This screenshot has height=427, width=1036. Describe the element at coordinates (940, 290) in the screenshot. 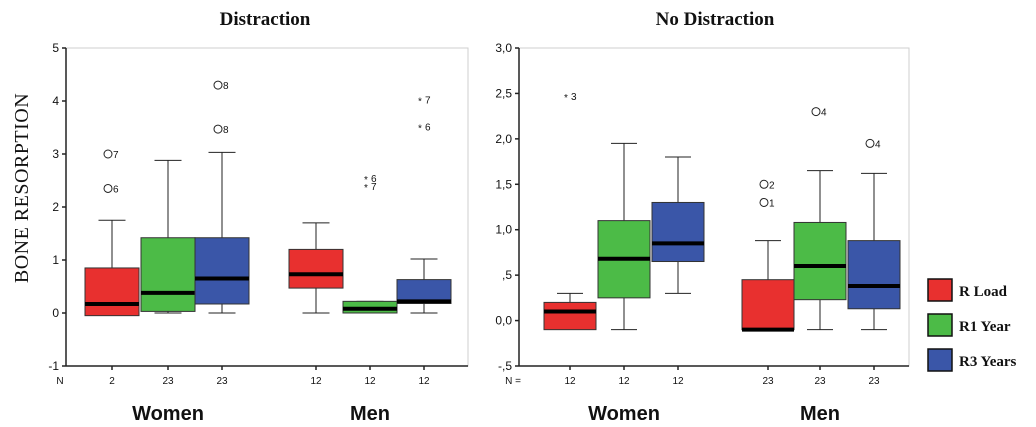

I see `legend-swatch-r-load` at that location.